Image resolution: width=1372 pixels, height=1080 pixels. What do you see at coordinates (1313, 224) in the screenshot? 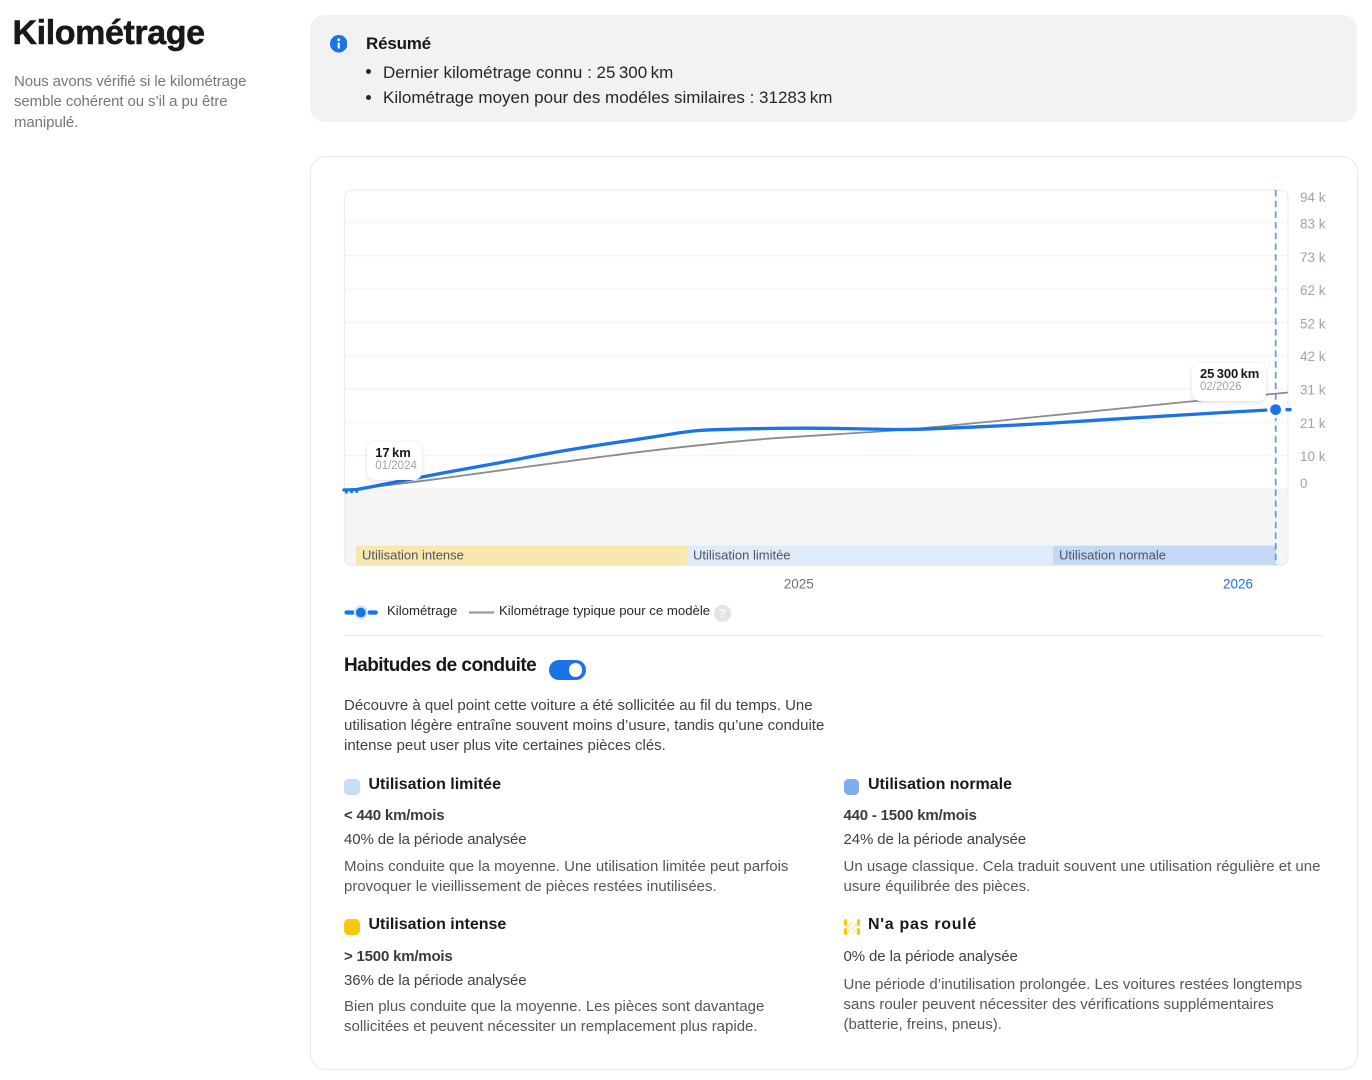
I see `svg-text: 83 k` at bounding box center [1313, 224].